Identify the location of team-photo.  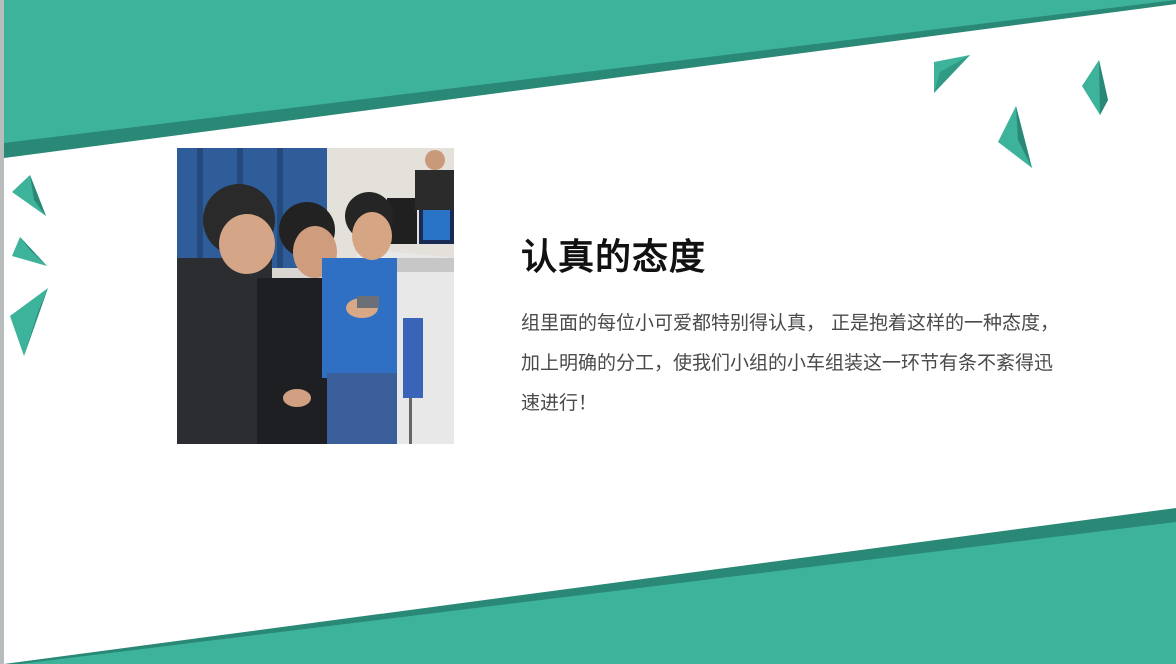
(315, 296).